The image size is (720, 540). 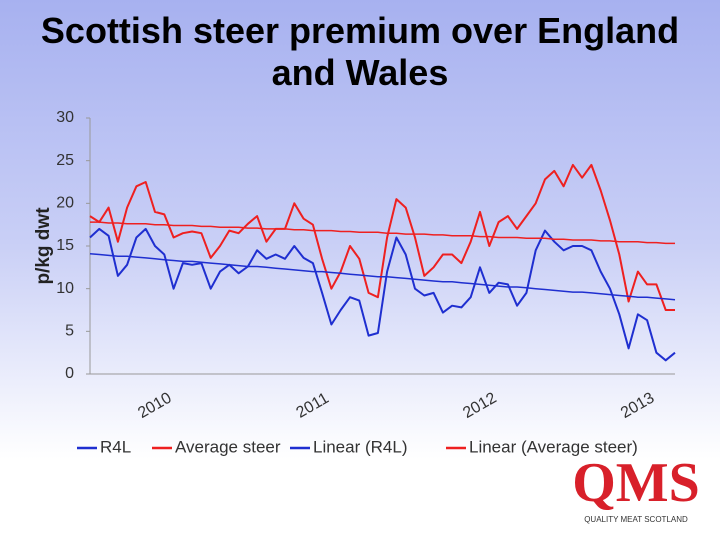 I want to click on y-tick-label: 10, so click(x=65, y=288).